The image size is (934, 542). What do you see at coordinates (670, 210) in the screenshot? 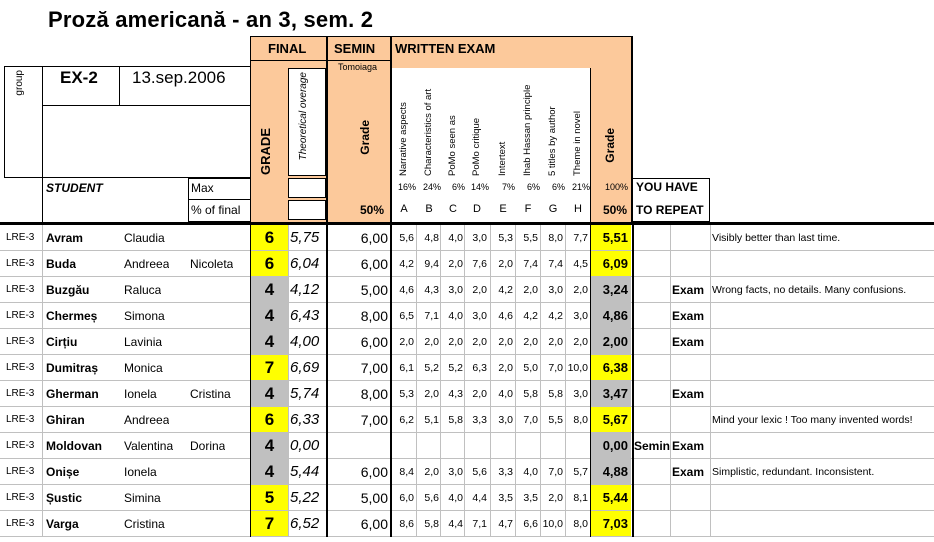
I see `repeat-line2: TO REPEAT` at bounding box center [670, 210].